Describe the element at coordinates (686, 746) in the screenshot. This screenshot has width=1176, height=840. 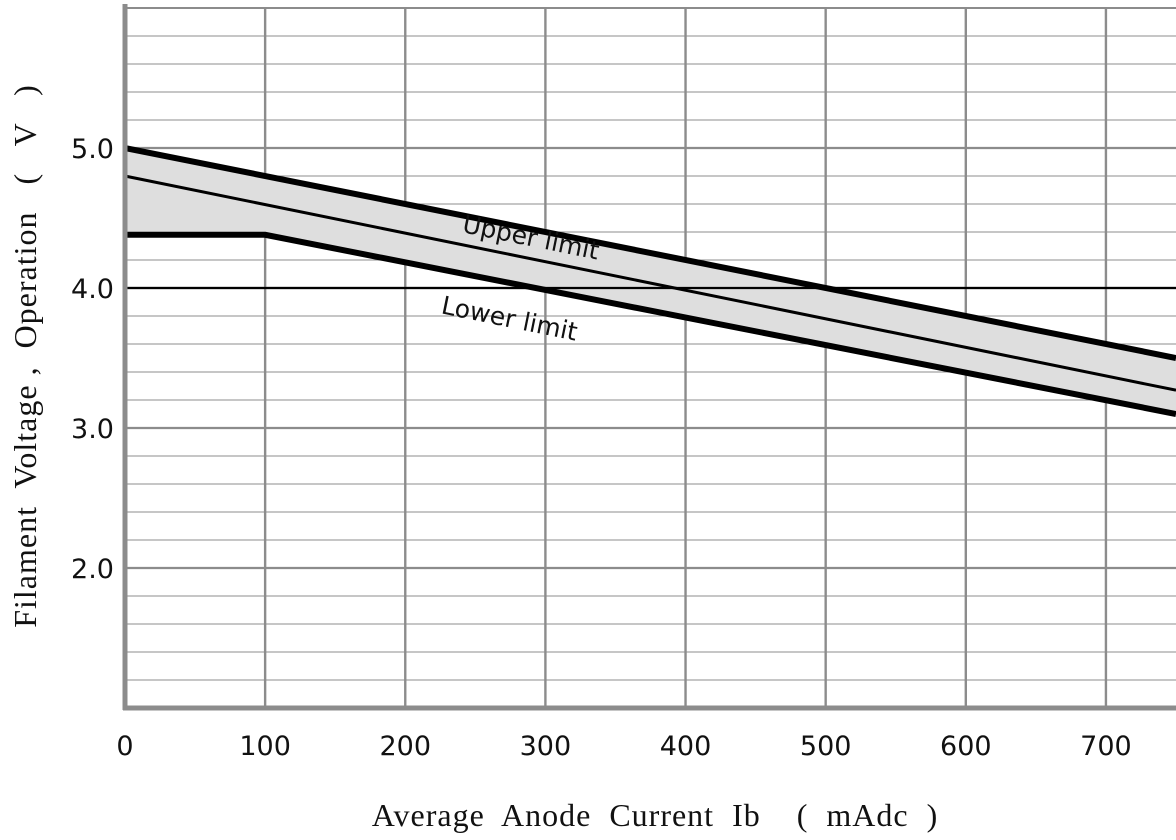
I see `x-tick-label: 400` at that location.